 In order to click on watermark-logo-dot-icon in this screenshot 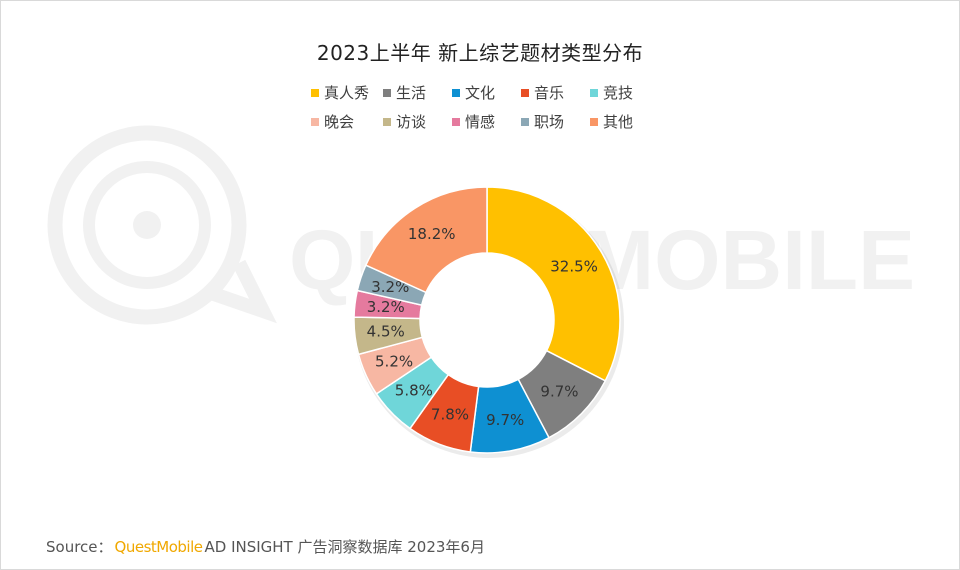, I will do `click(147, 225)`.